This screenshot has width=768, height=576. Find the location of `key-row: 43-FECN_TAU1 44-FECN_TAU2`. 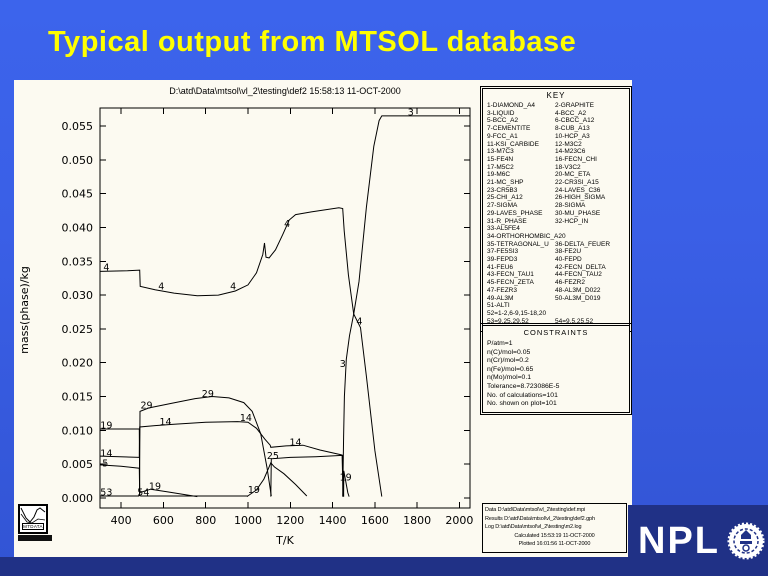

key-row: 43-FECN_TAU1 44-FECN_TAU2 is located at coordinates (556, 275).